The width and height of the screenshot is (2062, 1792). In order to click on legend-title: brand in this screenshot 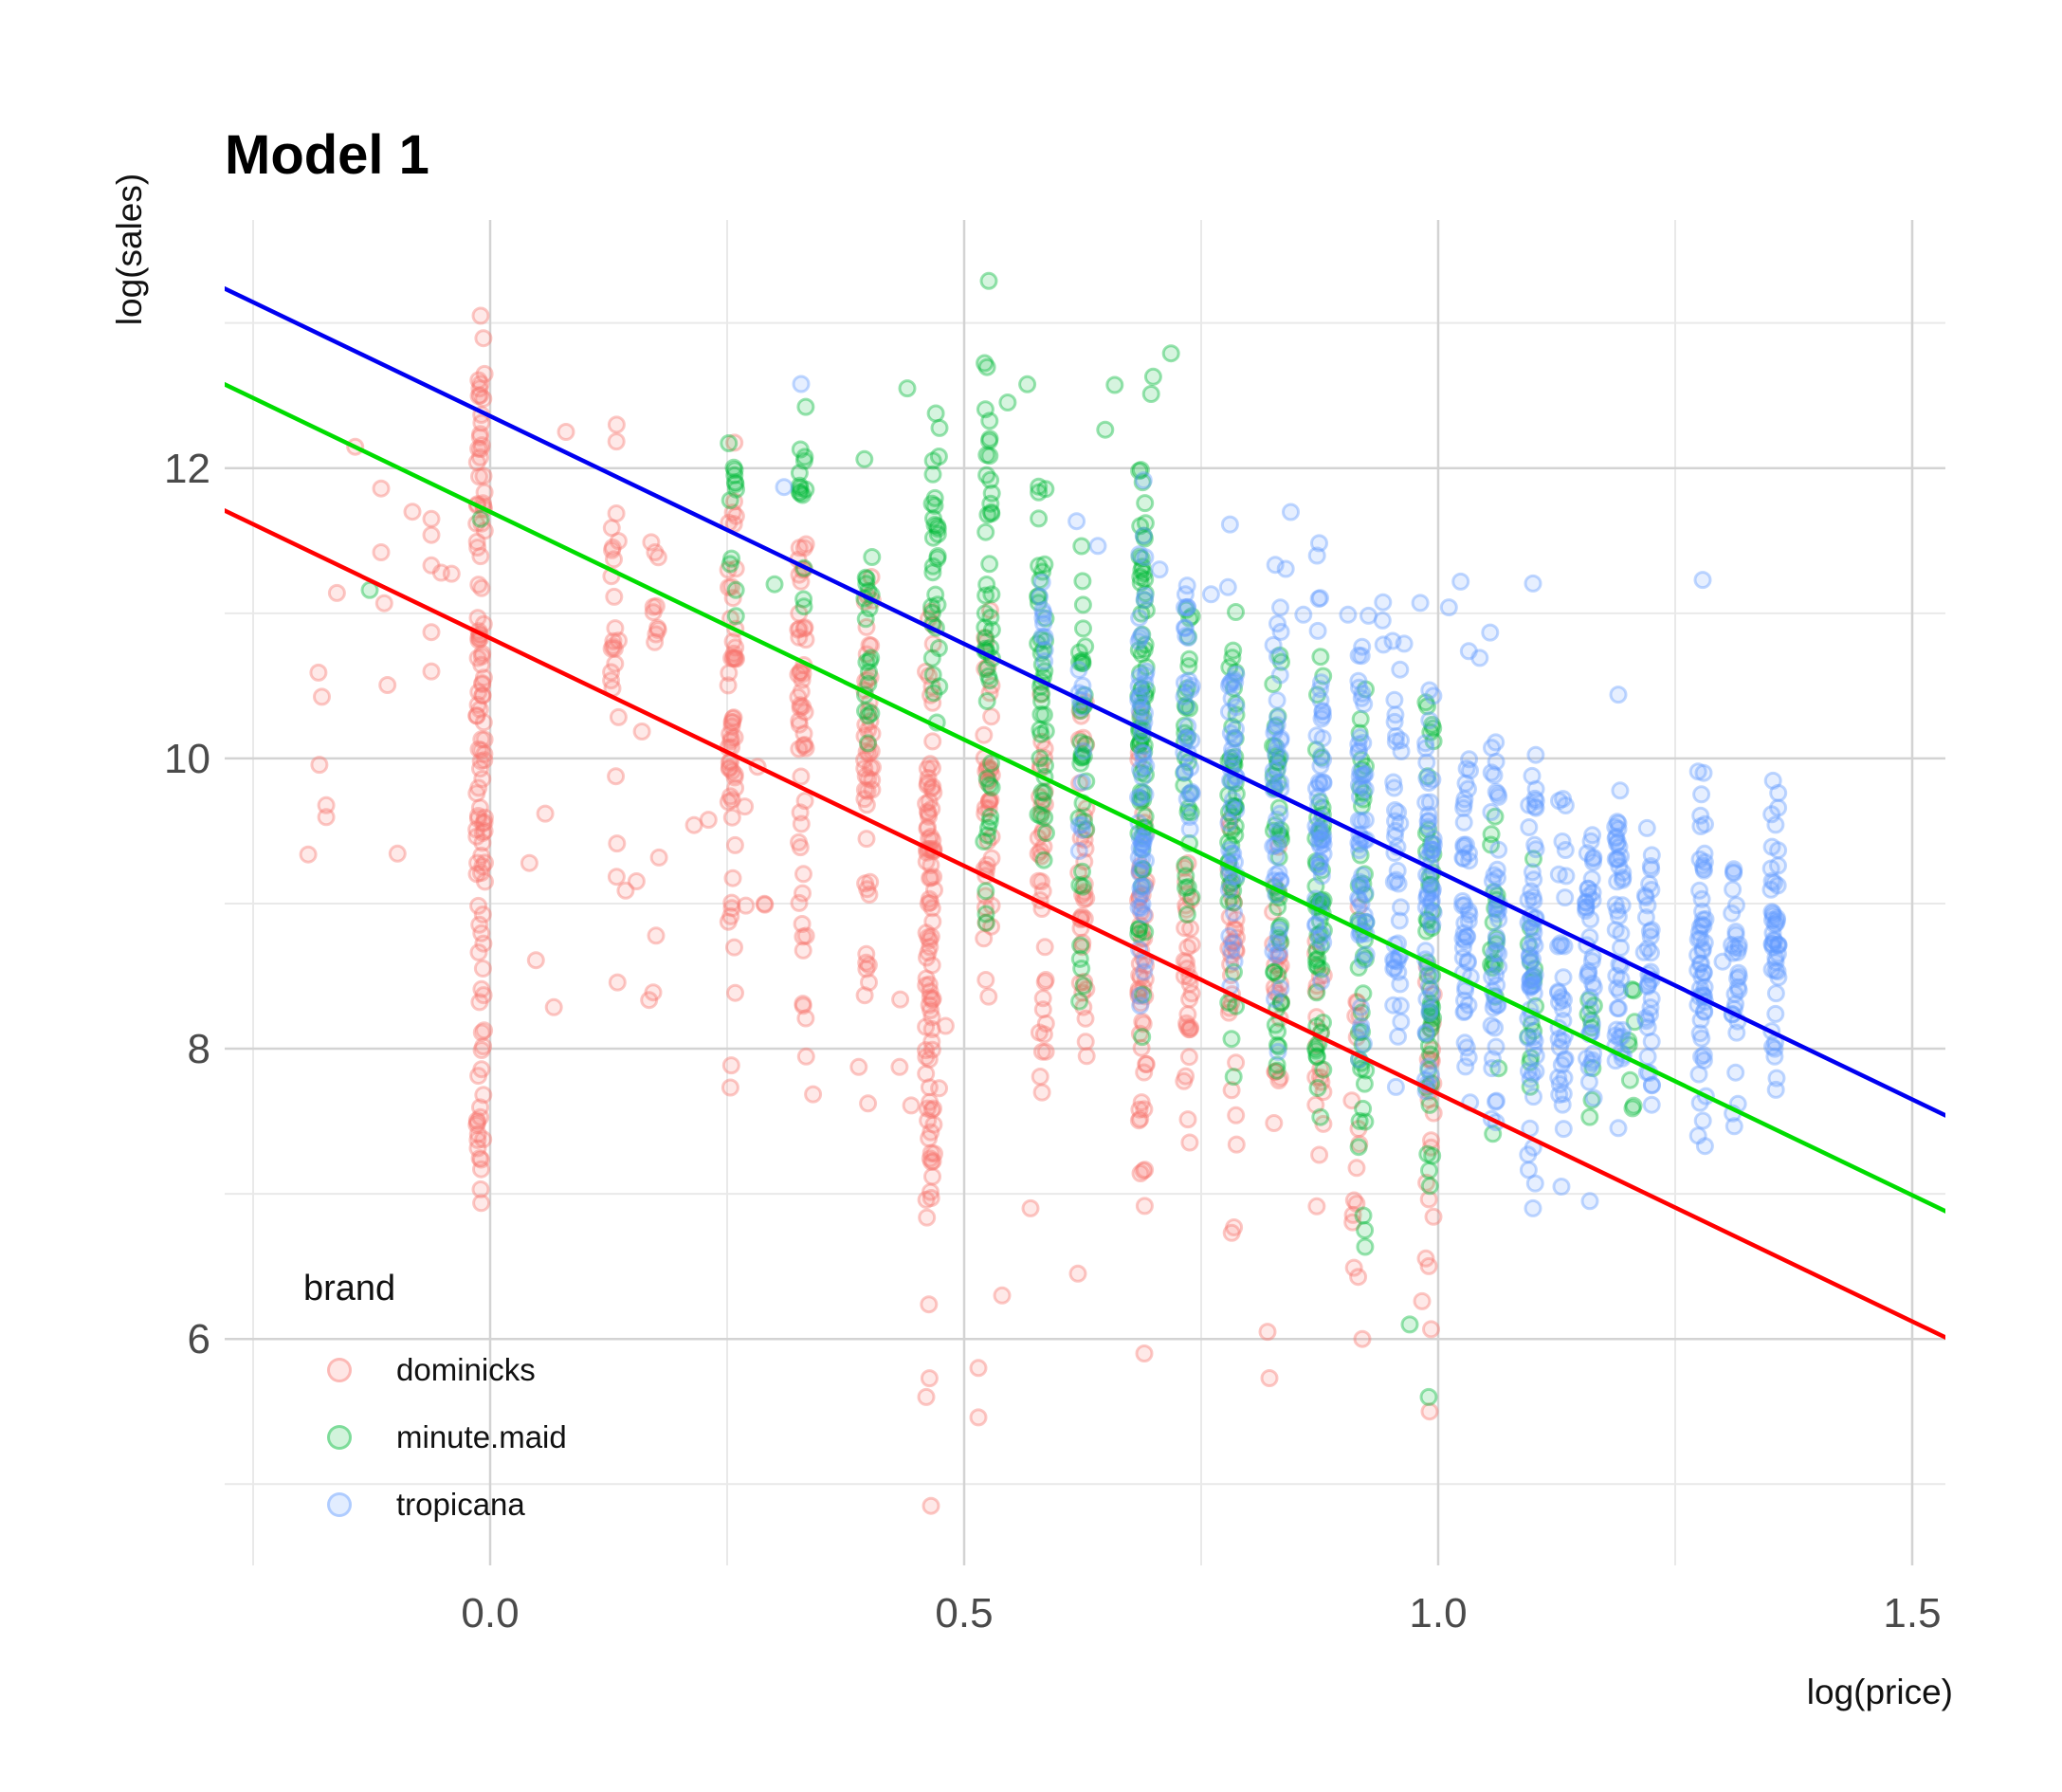, I will do `click(349, 1288)`.